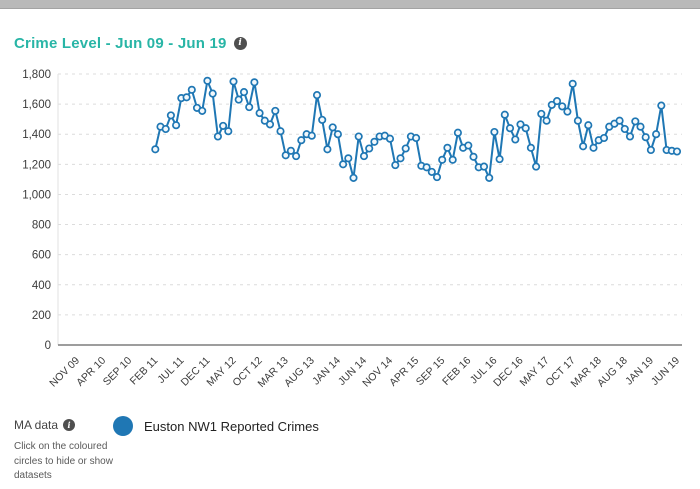 Image resolution: width=700 pixels, height=489 pixels. I want to click on y-tick-label: 800, so click(41, 226).